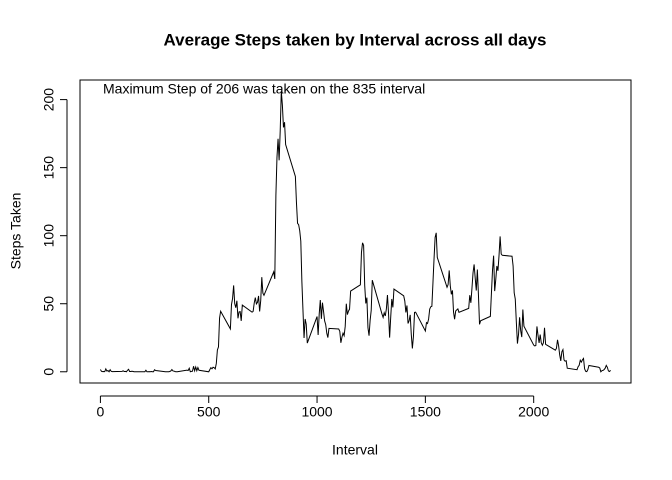 The width and height of the screenshot is (672, 480). What do you see at coordinates (209, 412) in the screenshot?
I see `x-tick-label: 500` at bounding box center [209, 412].